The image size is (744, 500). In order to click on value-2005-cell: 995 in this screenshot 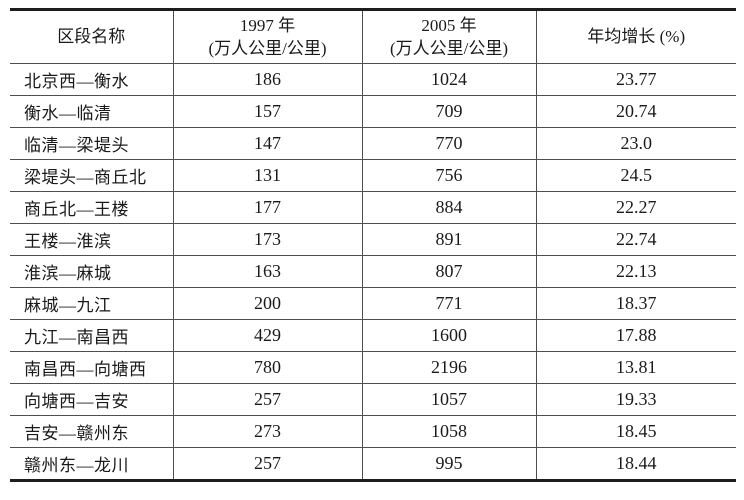, I will do `click(449, 464)`.